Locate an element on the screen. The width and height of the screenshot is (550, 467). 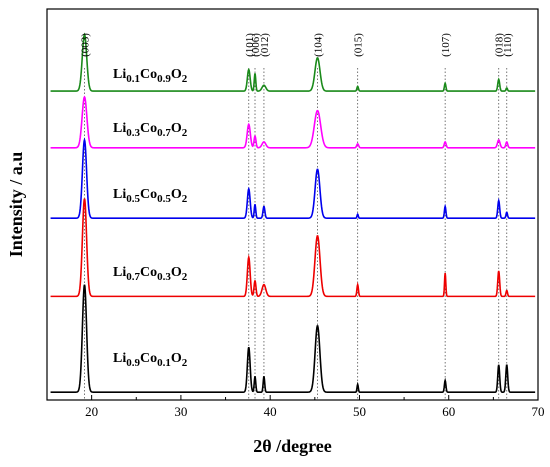
series-label: Li0.1Co0.9O2 is located at coordinates (150, 76).